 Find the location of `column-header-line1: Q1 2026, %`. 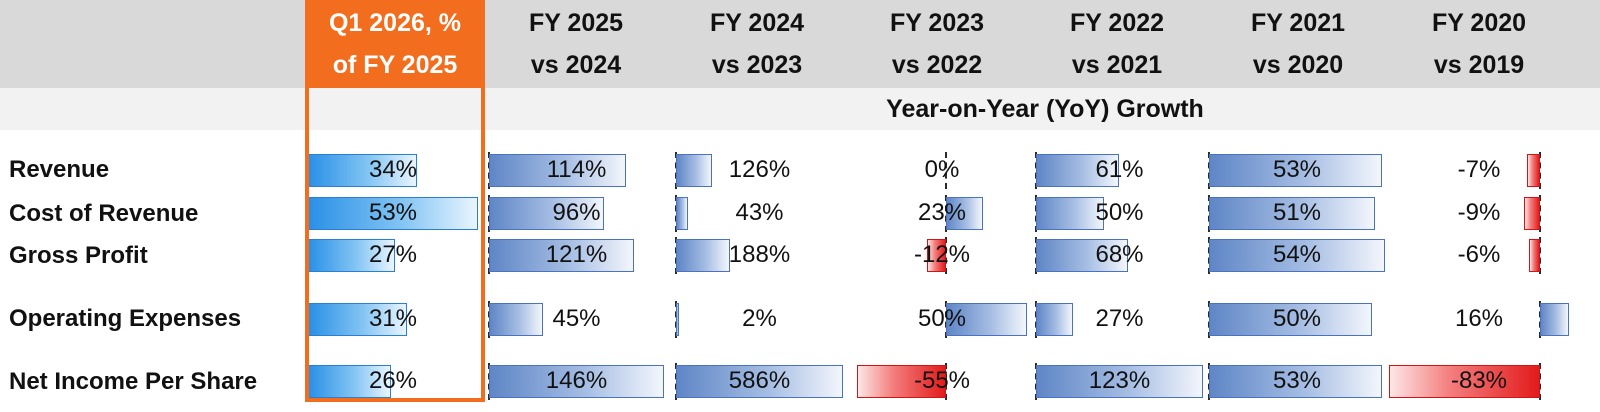

column-header-line1: Q1 2026, % is located at coordinates (395, 23).